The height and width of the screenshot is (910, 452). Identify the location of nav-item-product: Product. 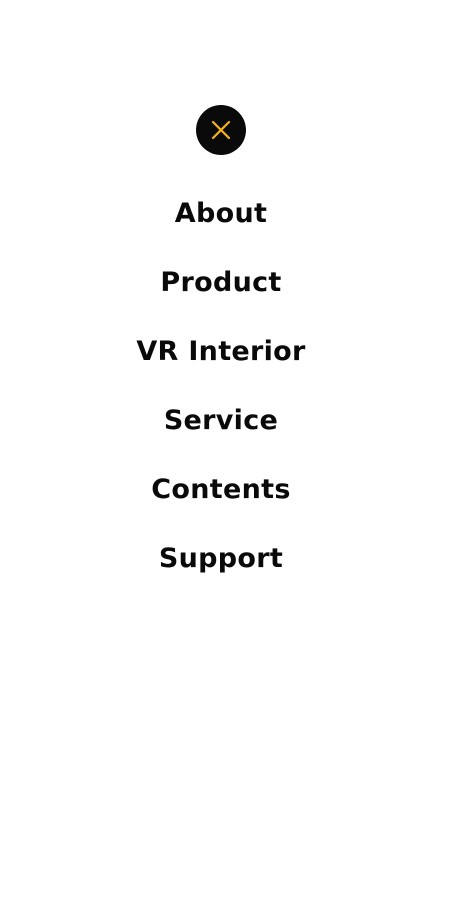
(221, 294).